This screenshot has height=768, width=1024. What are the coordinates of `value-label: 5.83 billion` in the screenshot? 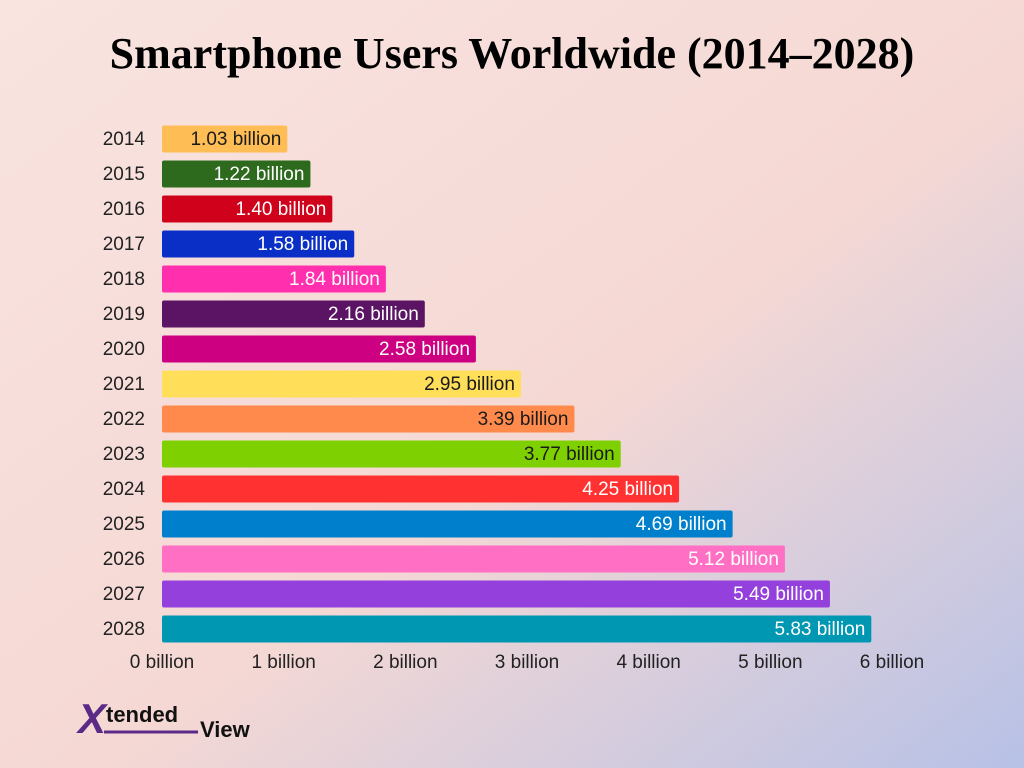 It's located at (819, 629).